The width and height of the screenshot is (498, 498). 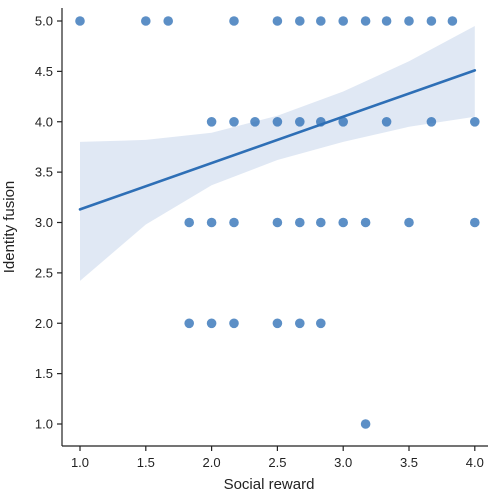 What do you see at coordinates (44, 373) in the screenshot?
I see `y-tick-label: 1.5` at bounding box center [44, 373].